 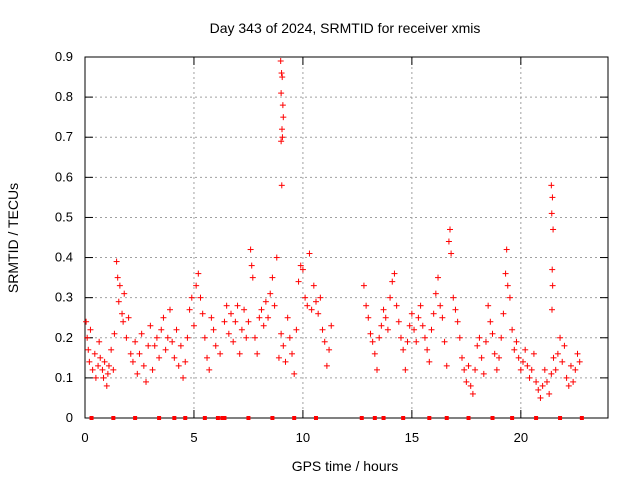 I want to click on y-tick-label: 0.4, so click(x=64, y=257).